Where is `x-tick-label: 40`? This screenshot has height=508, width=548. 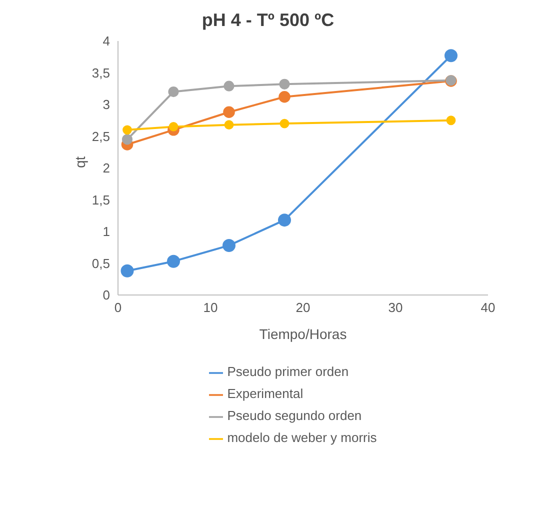 x-tick-label: 40 is located at coordinates (488, 308).